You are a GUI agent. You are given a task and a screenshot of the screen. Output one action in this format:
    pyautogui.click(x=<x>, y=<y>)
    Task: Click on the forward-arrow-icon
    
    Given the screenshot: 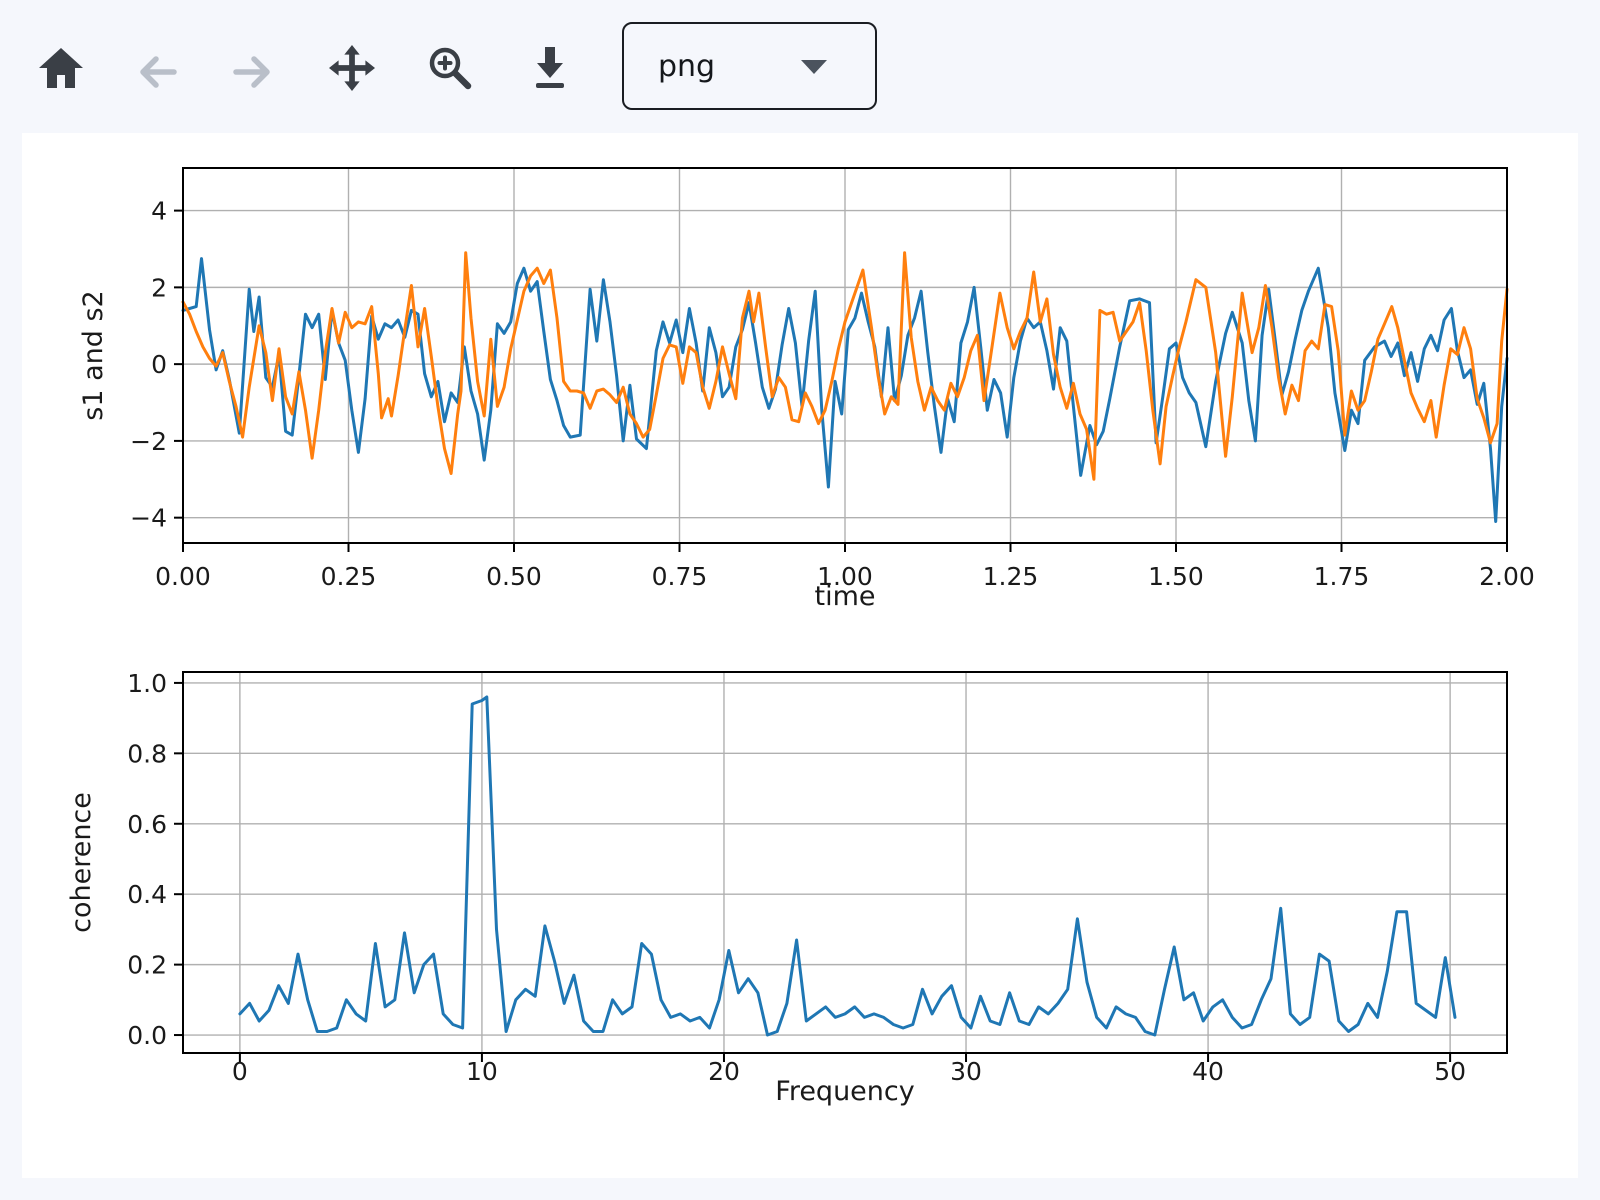 What is the action you would take?
    pyautogui.click(x=251, y=72)
    